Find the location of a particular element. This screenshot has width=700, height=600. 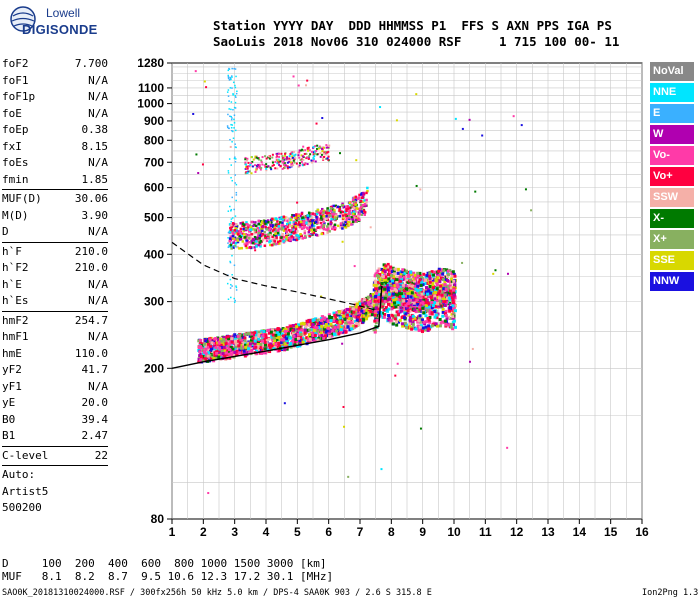

param-row: B0 39.4 is located at coordinates (55, 420).